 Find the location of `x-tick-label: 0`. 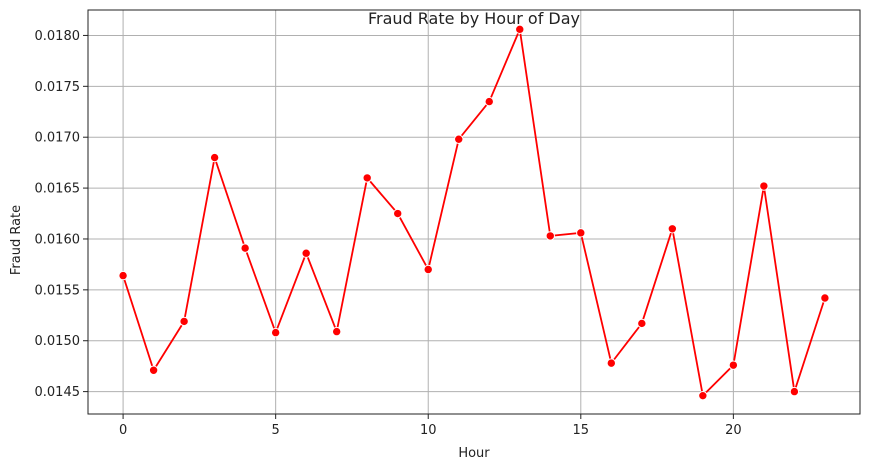

x-tick-label: 0 is located at coordinates (123, 430).